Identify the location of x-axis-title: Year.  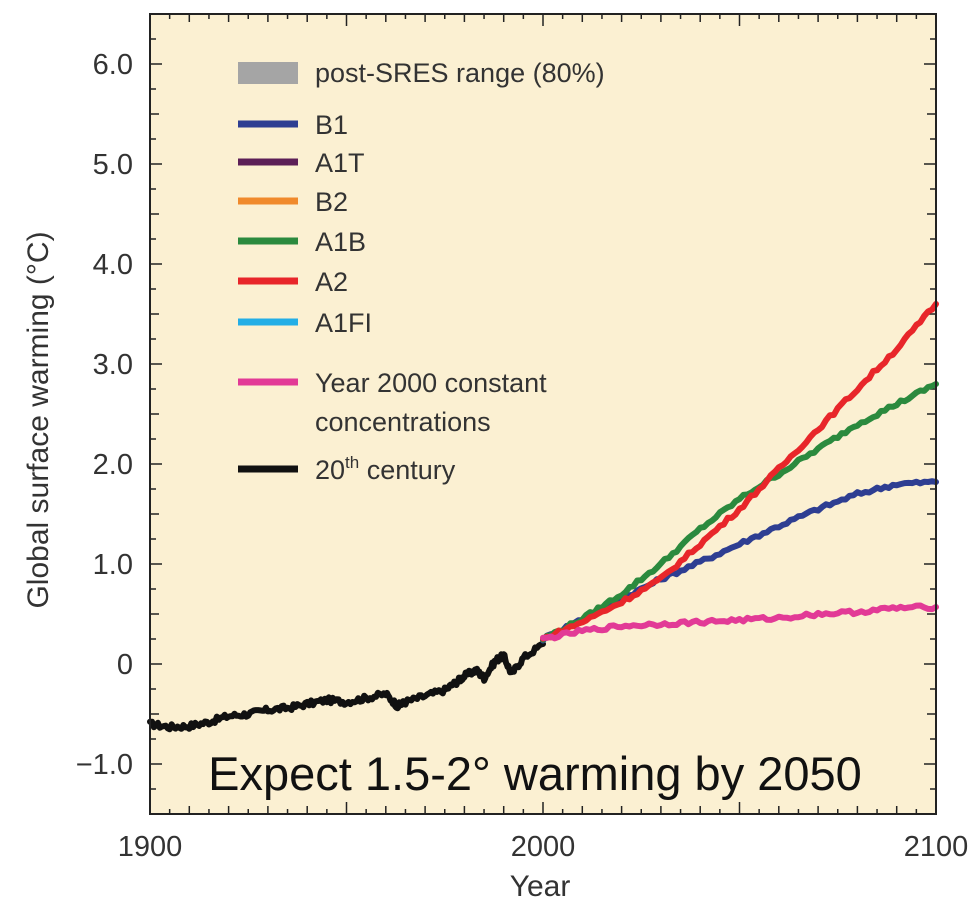
(540, 886).